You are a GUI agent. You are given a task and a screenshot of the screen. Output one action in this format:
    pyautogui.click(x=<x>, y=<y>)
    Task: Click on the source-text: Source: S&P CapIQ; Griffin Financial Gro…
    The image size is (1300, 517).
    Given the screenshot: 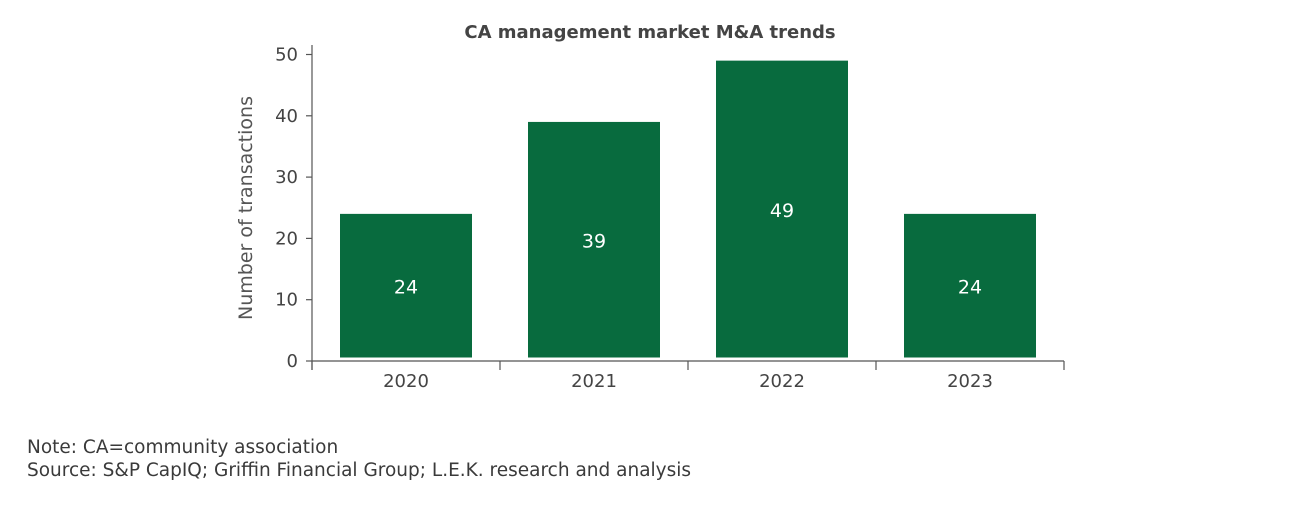 What is the action you would take?
    pyautogui.click(x=359, y=470)
    